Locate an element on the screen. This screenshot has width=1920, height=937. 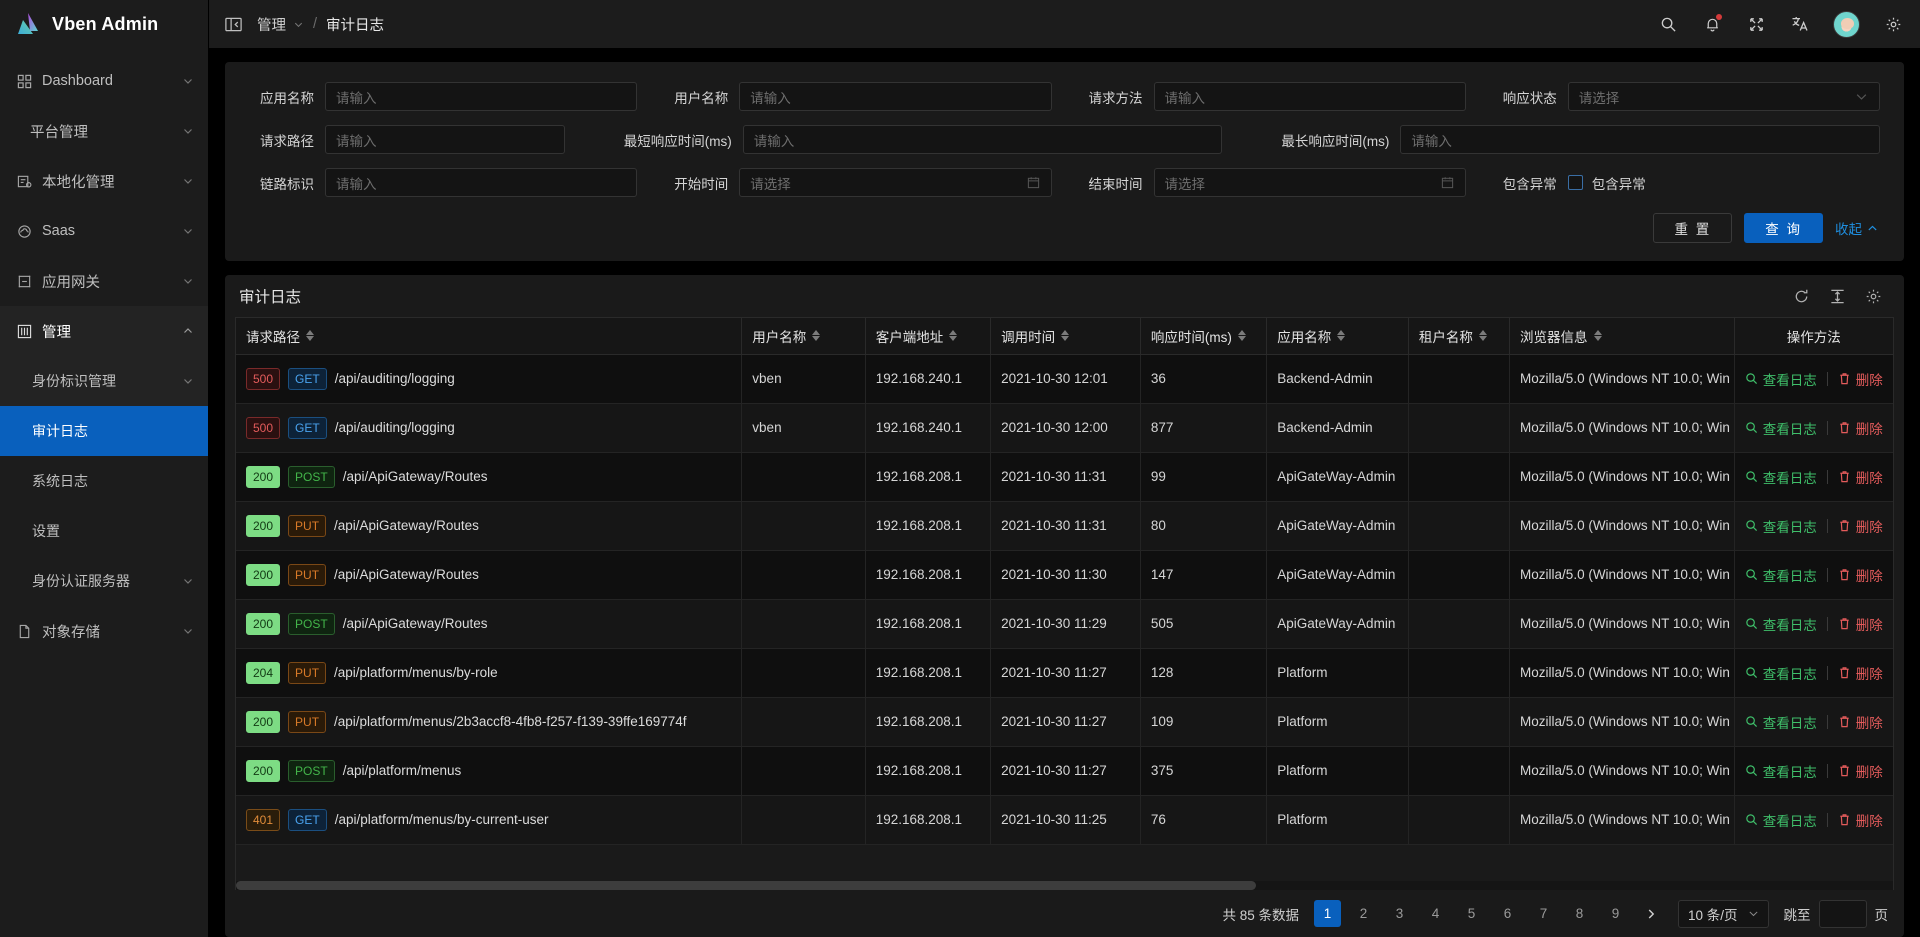
min-response-time-input: 请输入 is located at coordinates (982, 139).